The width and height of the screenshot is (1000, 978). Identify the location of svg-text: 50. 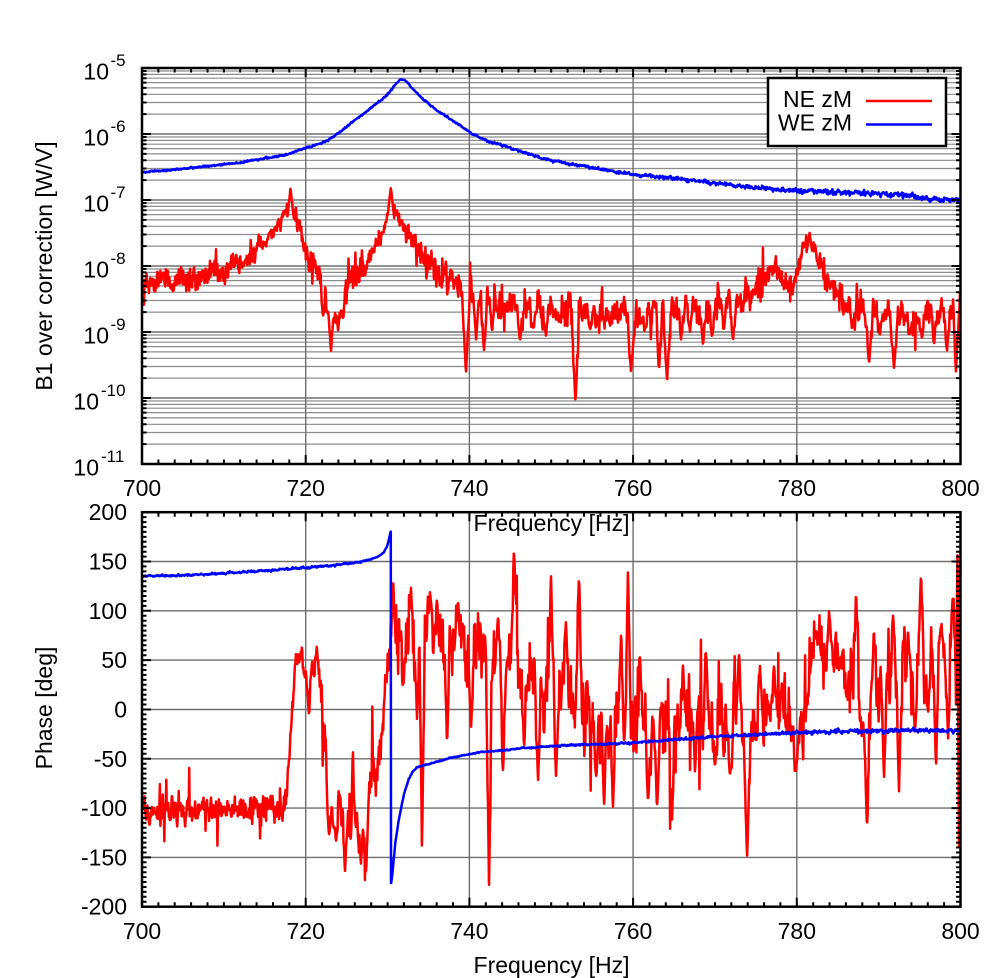
(114, 660).